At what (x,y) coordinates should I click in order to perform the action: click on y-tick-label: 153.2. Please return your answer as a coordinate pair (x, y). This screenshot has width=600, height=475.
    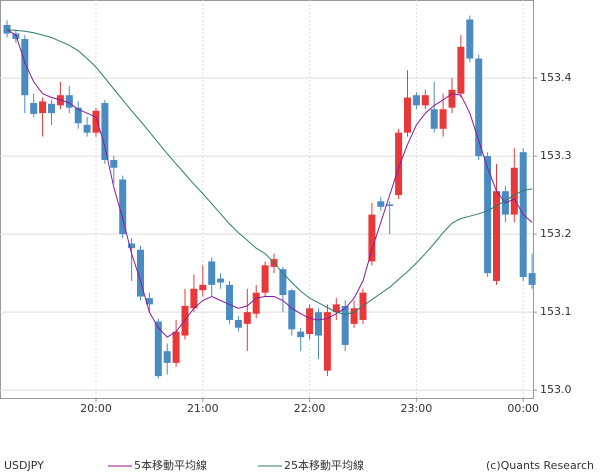
    Looking at the image, I should click on (556, 233).